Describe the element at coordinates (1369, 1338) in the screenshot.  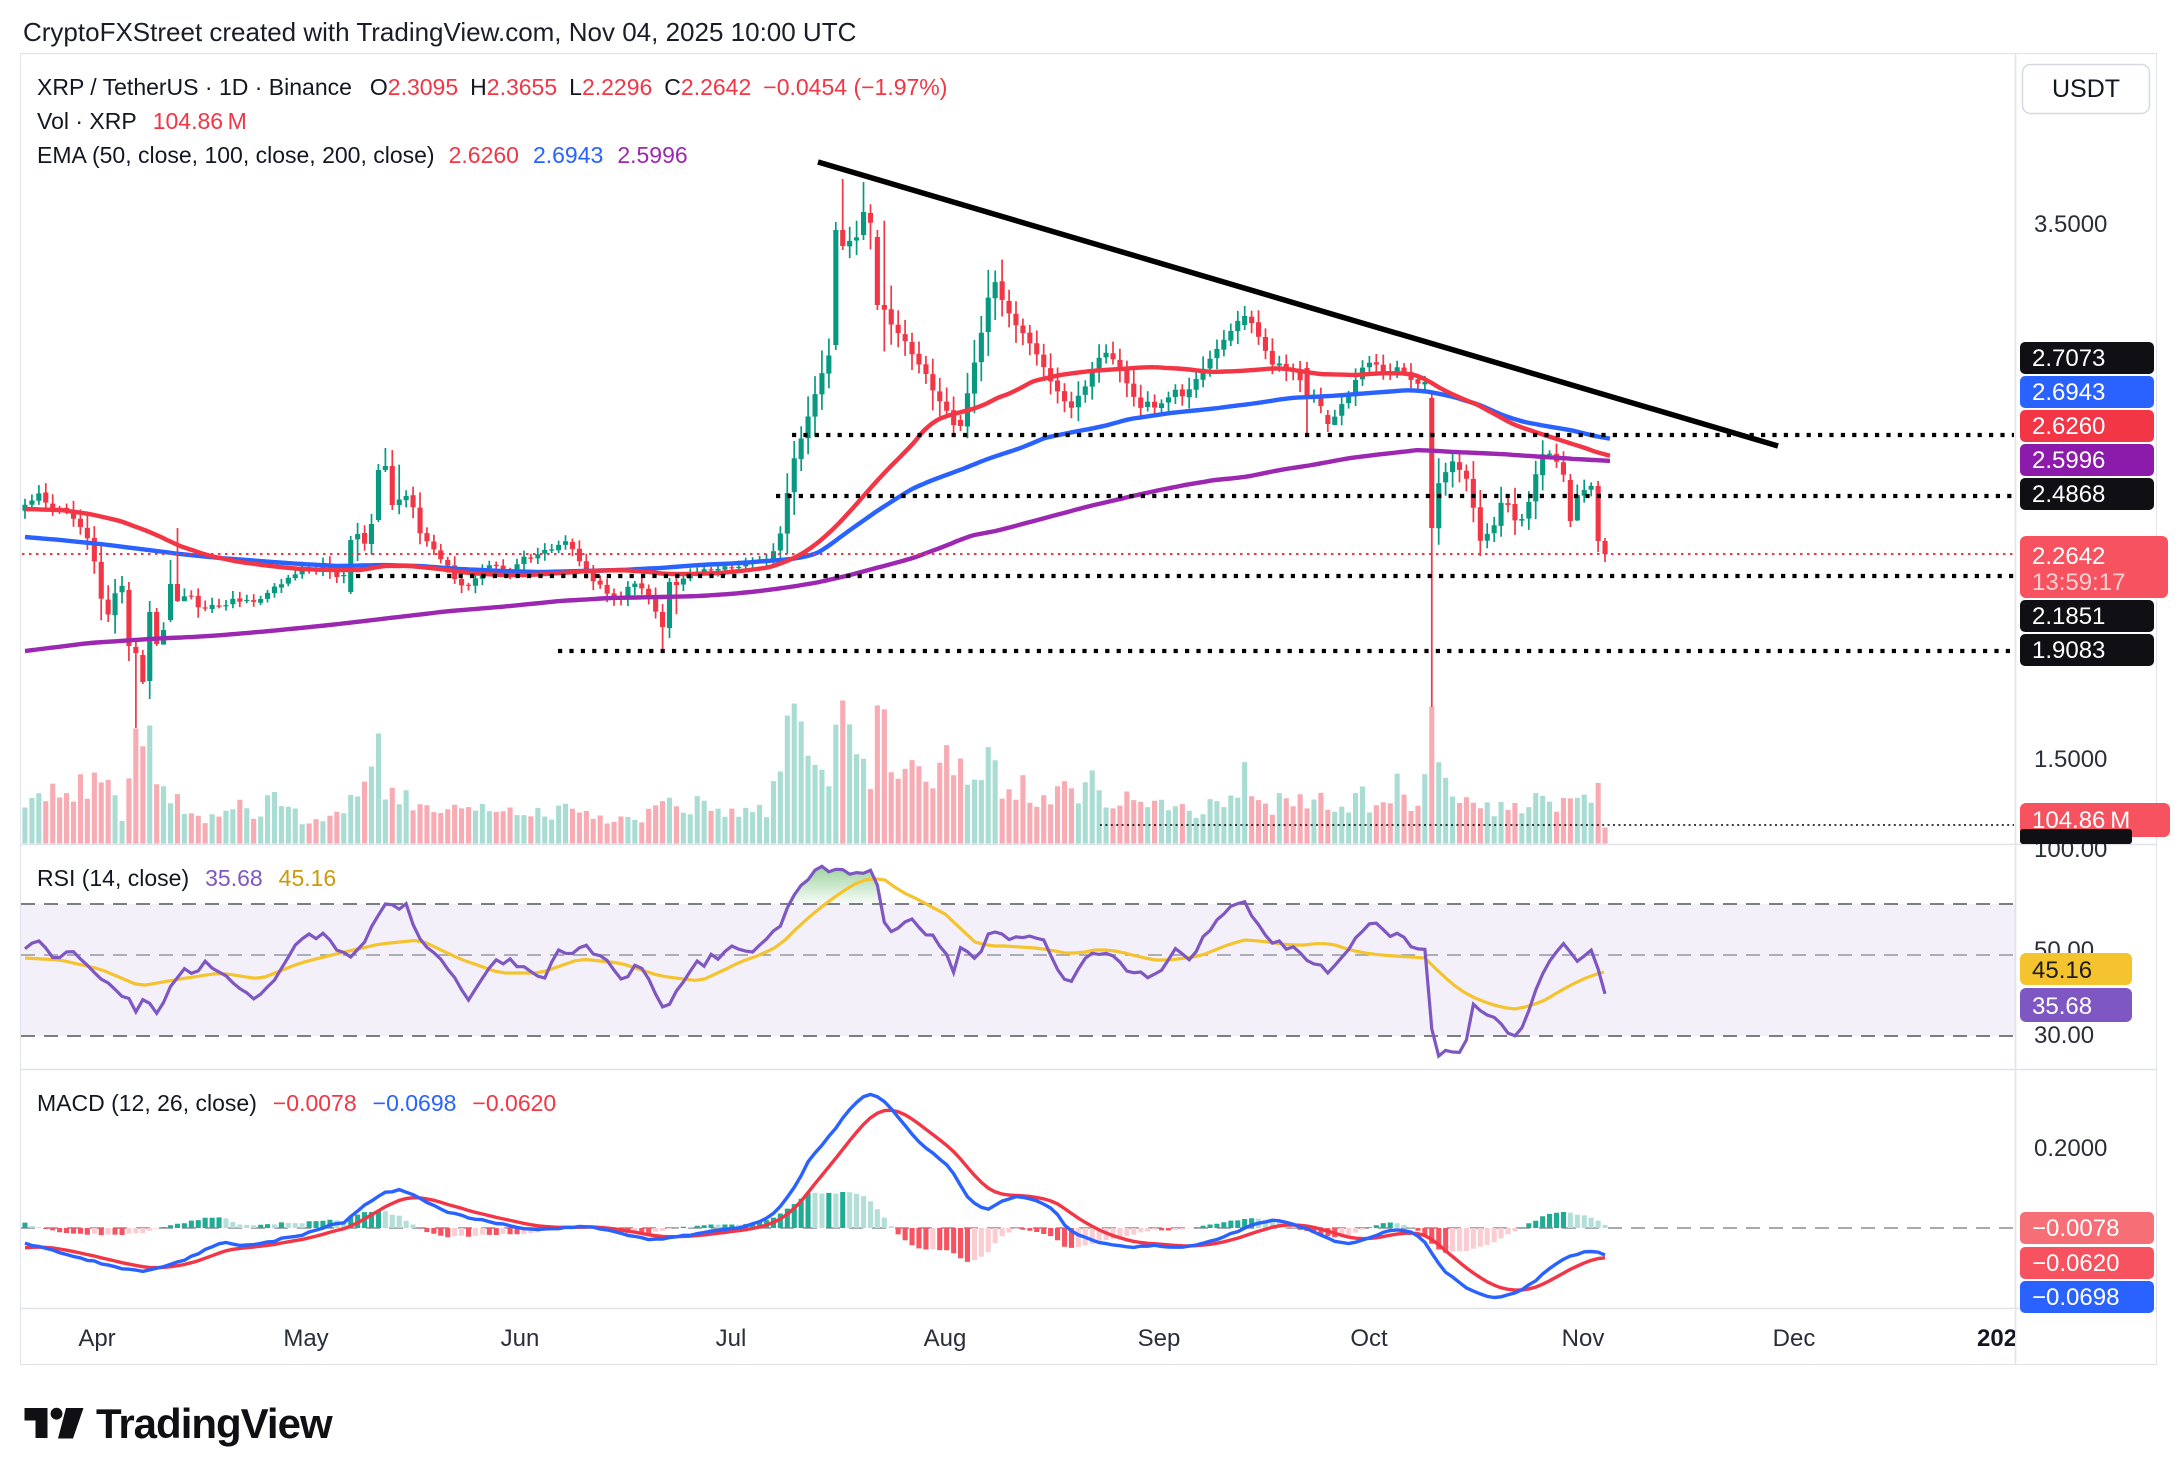
I see `svg-text: Oct` at that location.